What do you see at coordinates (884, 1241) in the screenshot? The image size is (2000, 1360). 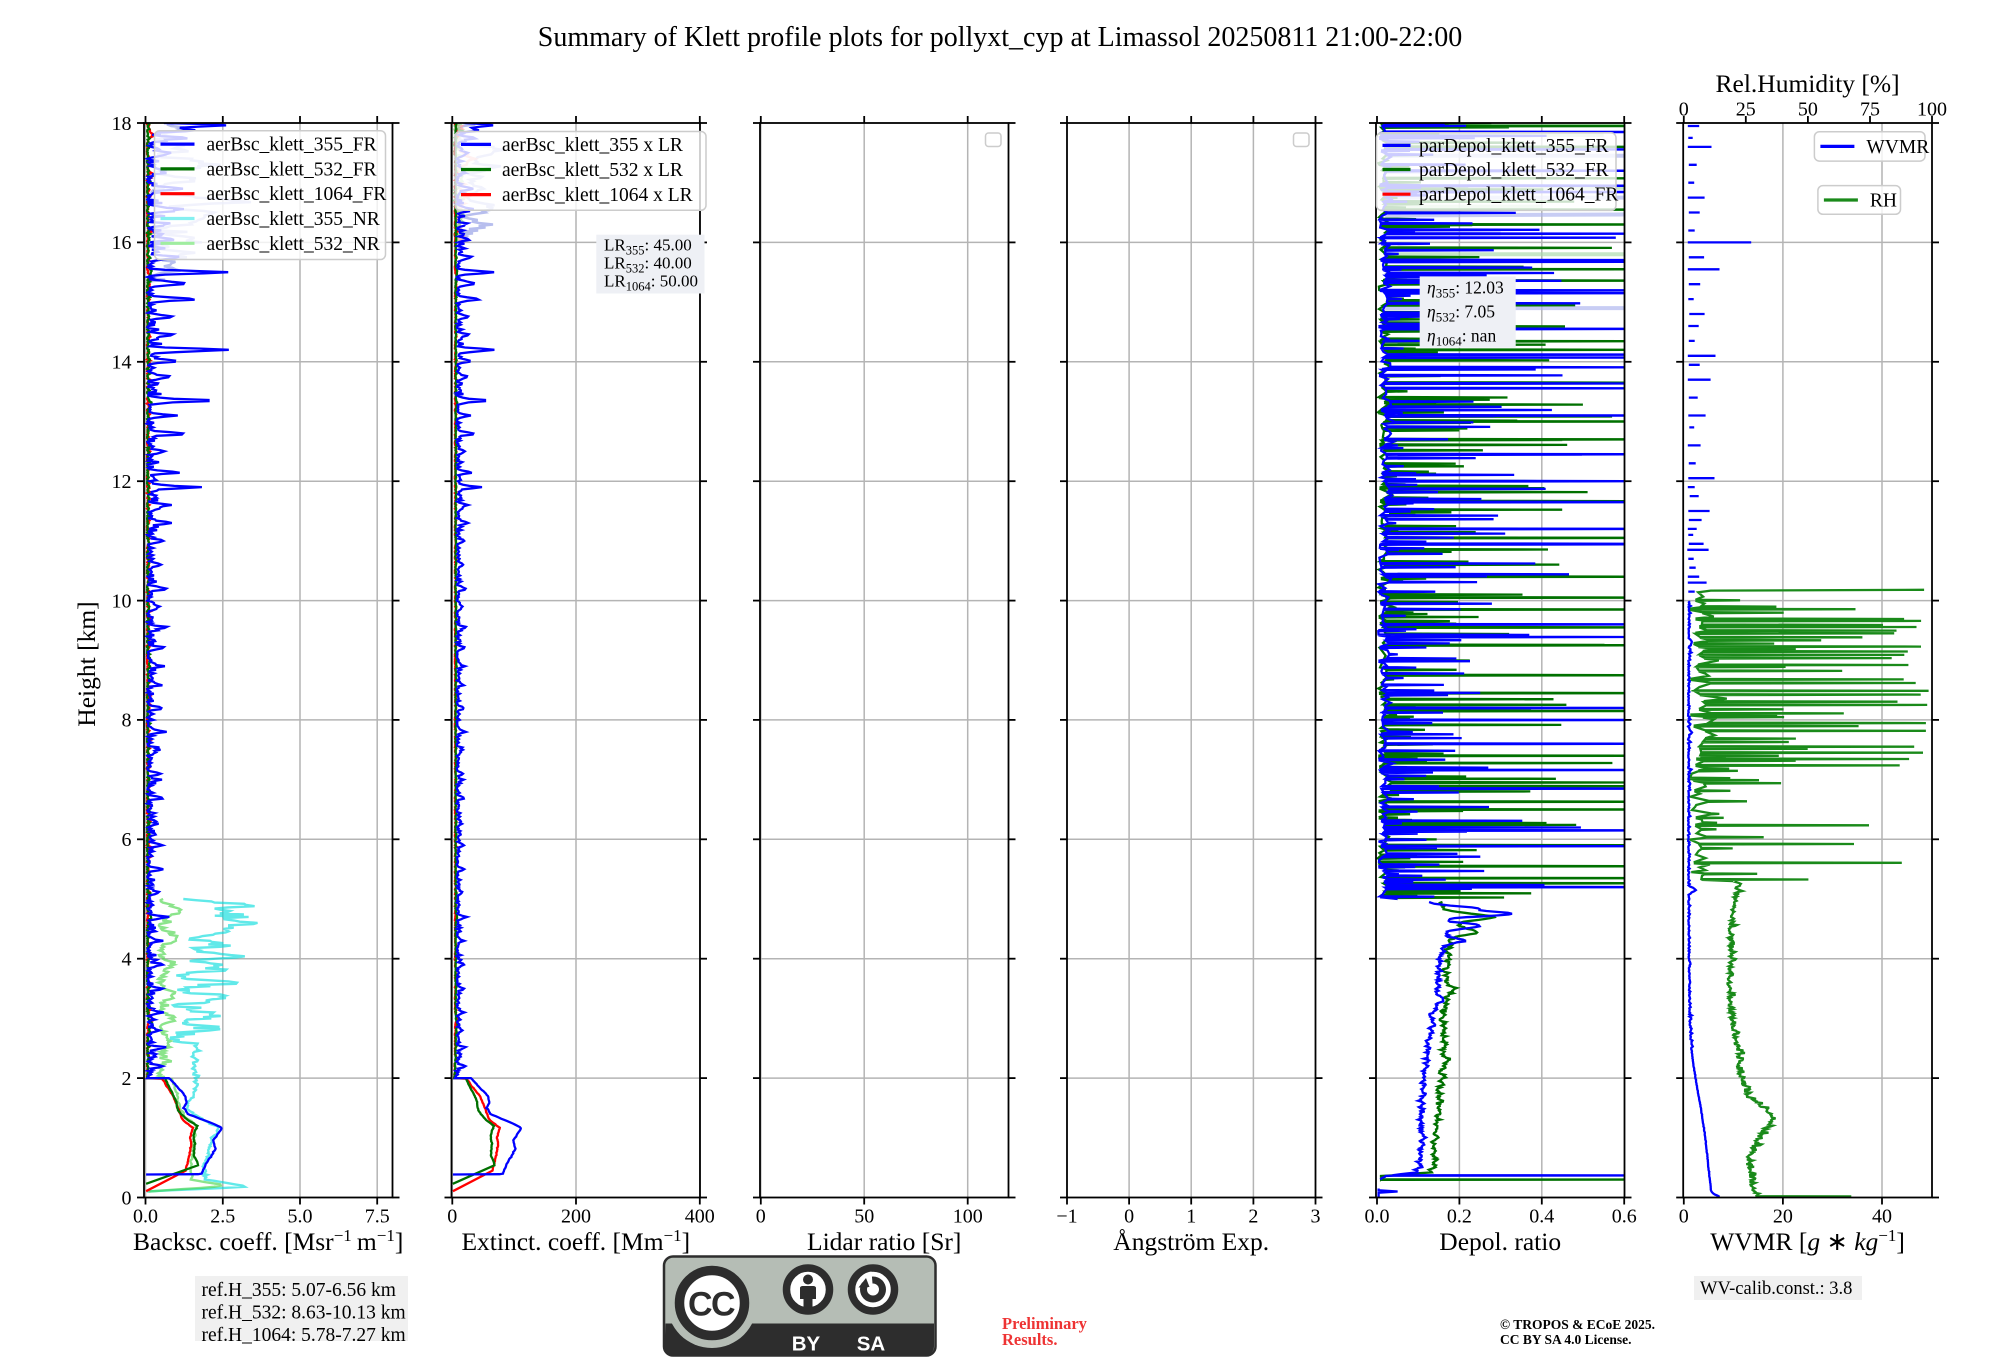 I see `svg-text: Lidar ratio [Sr]` at bounding box center [884, 1241].